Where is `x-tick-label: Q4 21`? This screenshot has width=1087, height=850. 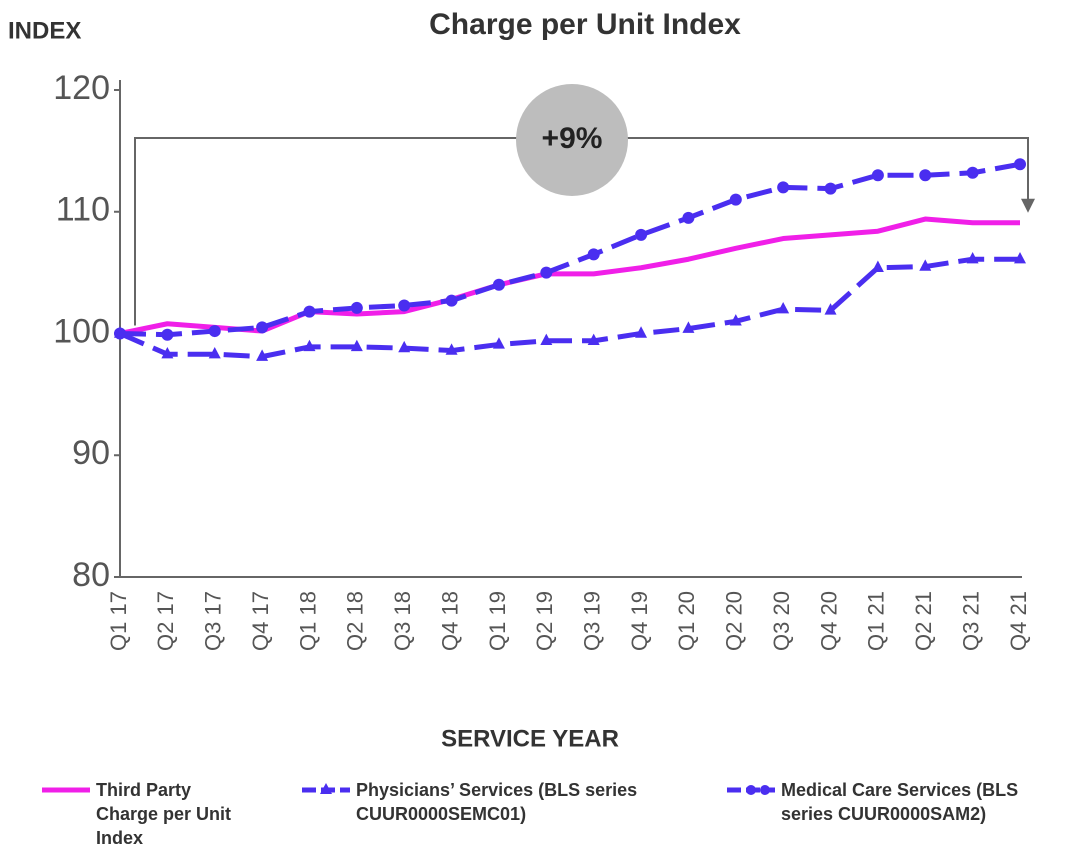 x-tick-label: Q4 21 is located at coordinates (1018, 621).